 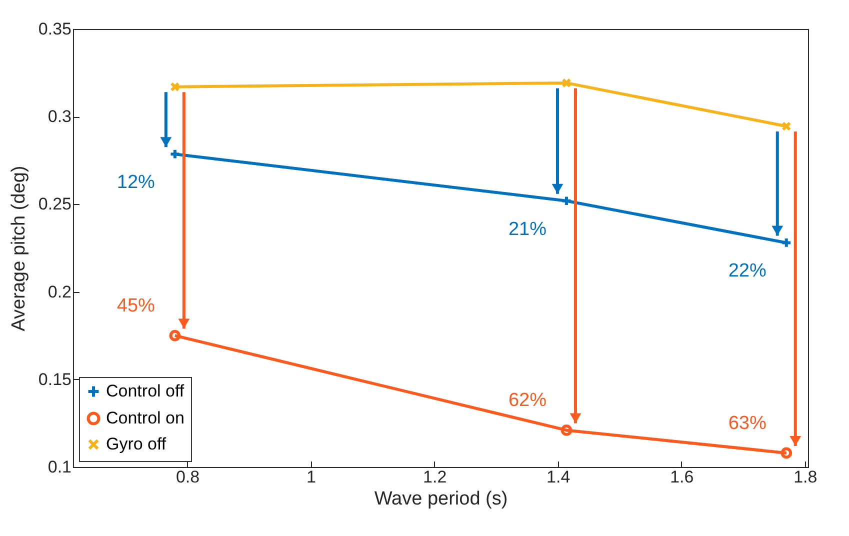 I want to click on y-tick-label: 0.35, so click(x=55, y=29).